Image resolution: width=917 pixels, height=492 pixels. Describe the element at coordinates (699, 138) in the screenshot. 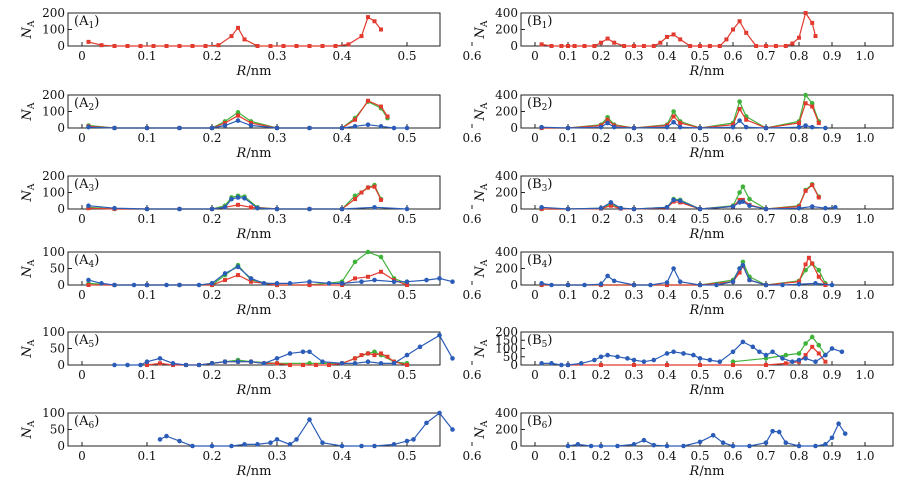

I see `x-tick-label: 0.5` at that location.